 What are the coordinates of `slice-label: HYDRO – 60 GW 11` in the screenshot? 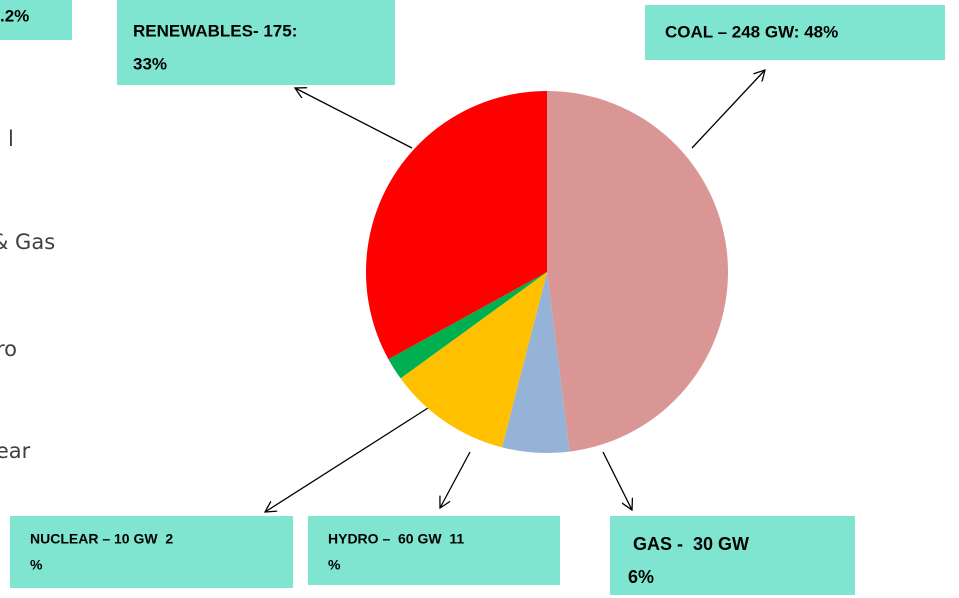 It's located at (396, 539).